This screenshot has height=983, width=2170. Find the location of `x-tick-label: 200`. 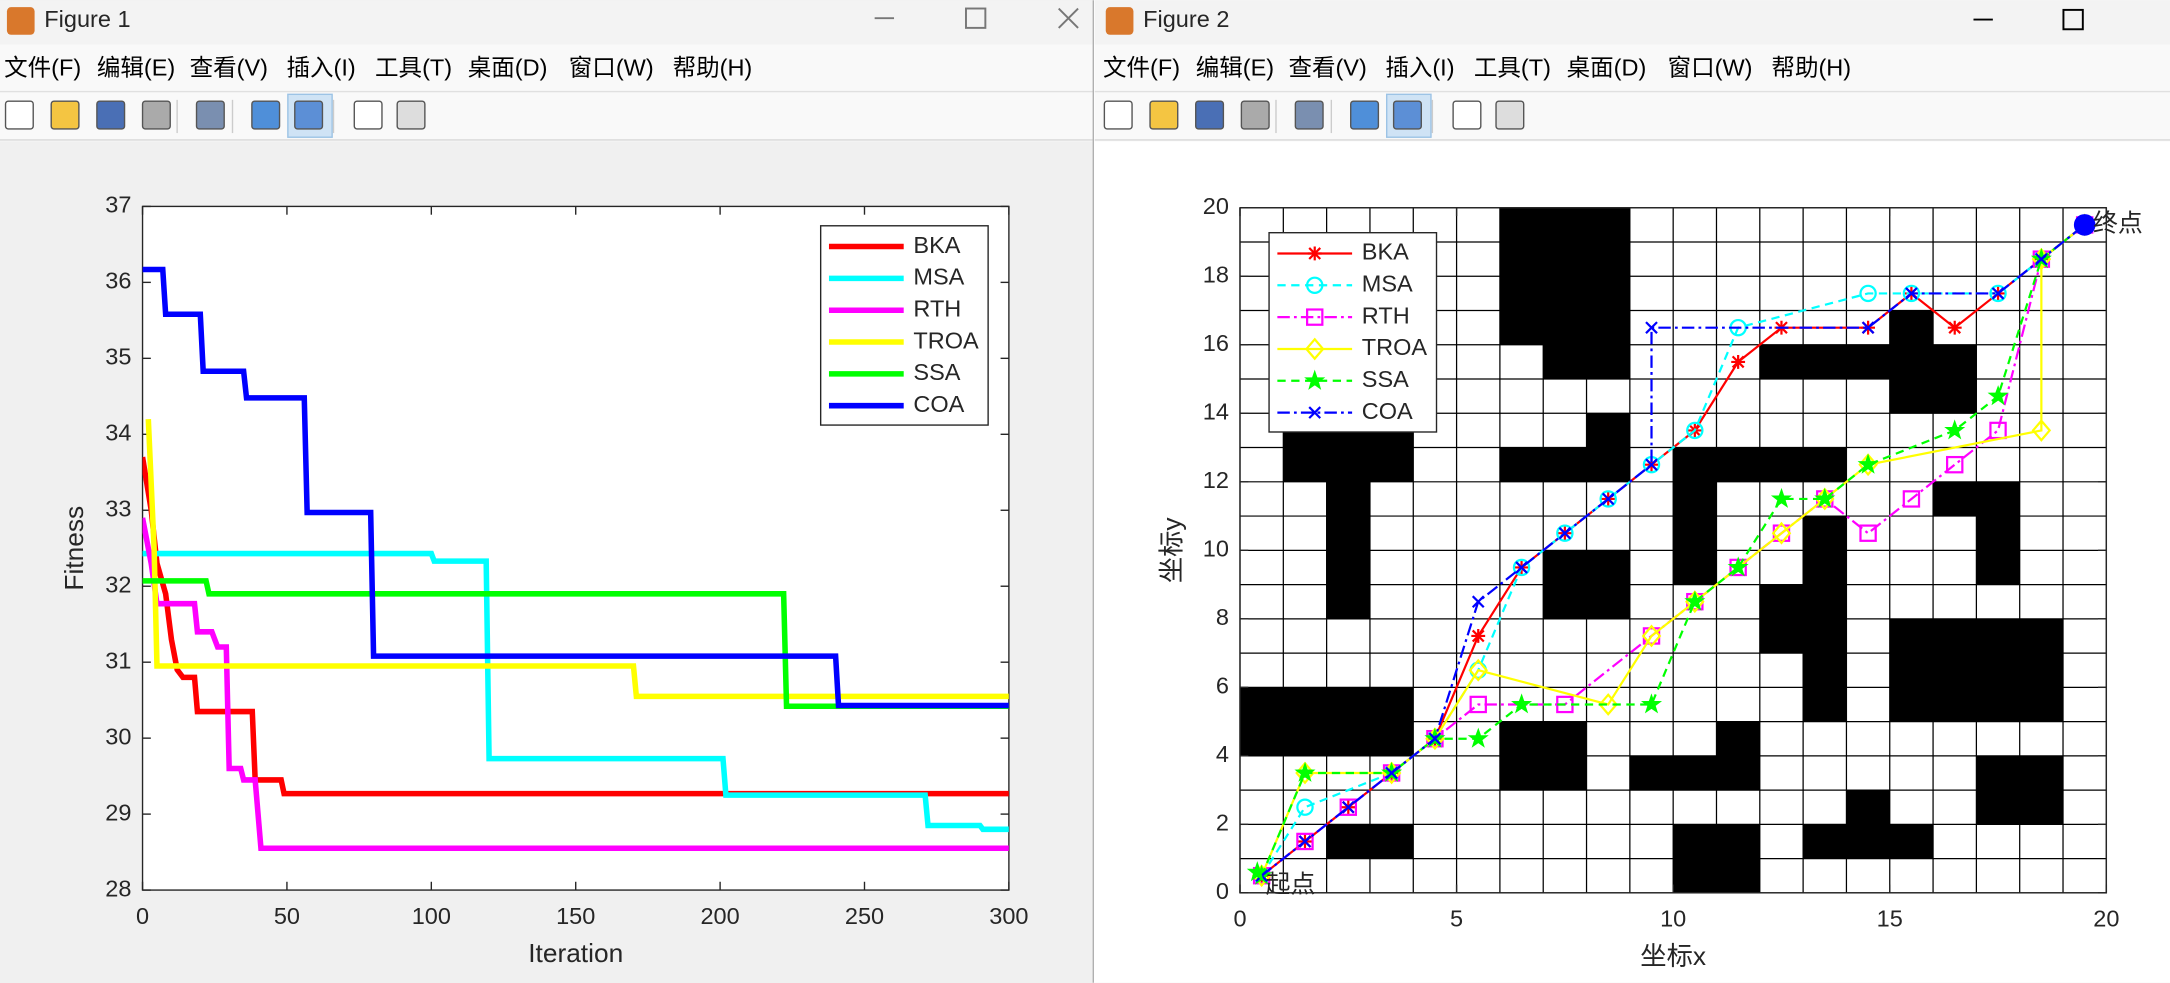

x-tick-label: 200 is located at coordinates (719, 916).